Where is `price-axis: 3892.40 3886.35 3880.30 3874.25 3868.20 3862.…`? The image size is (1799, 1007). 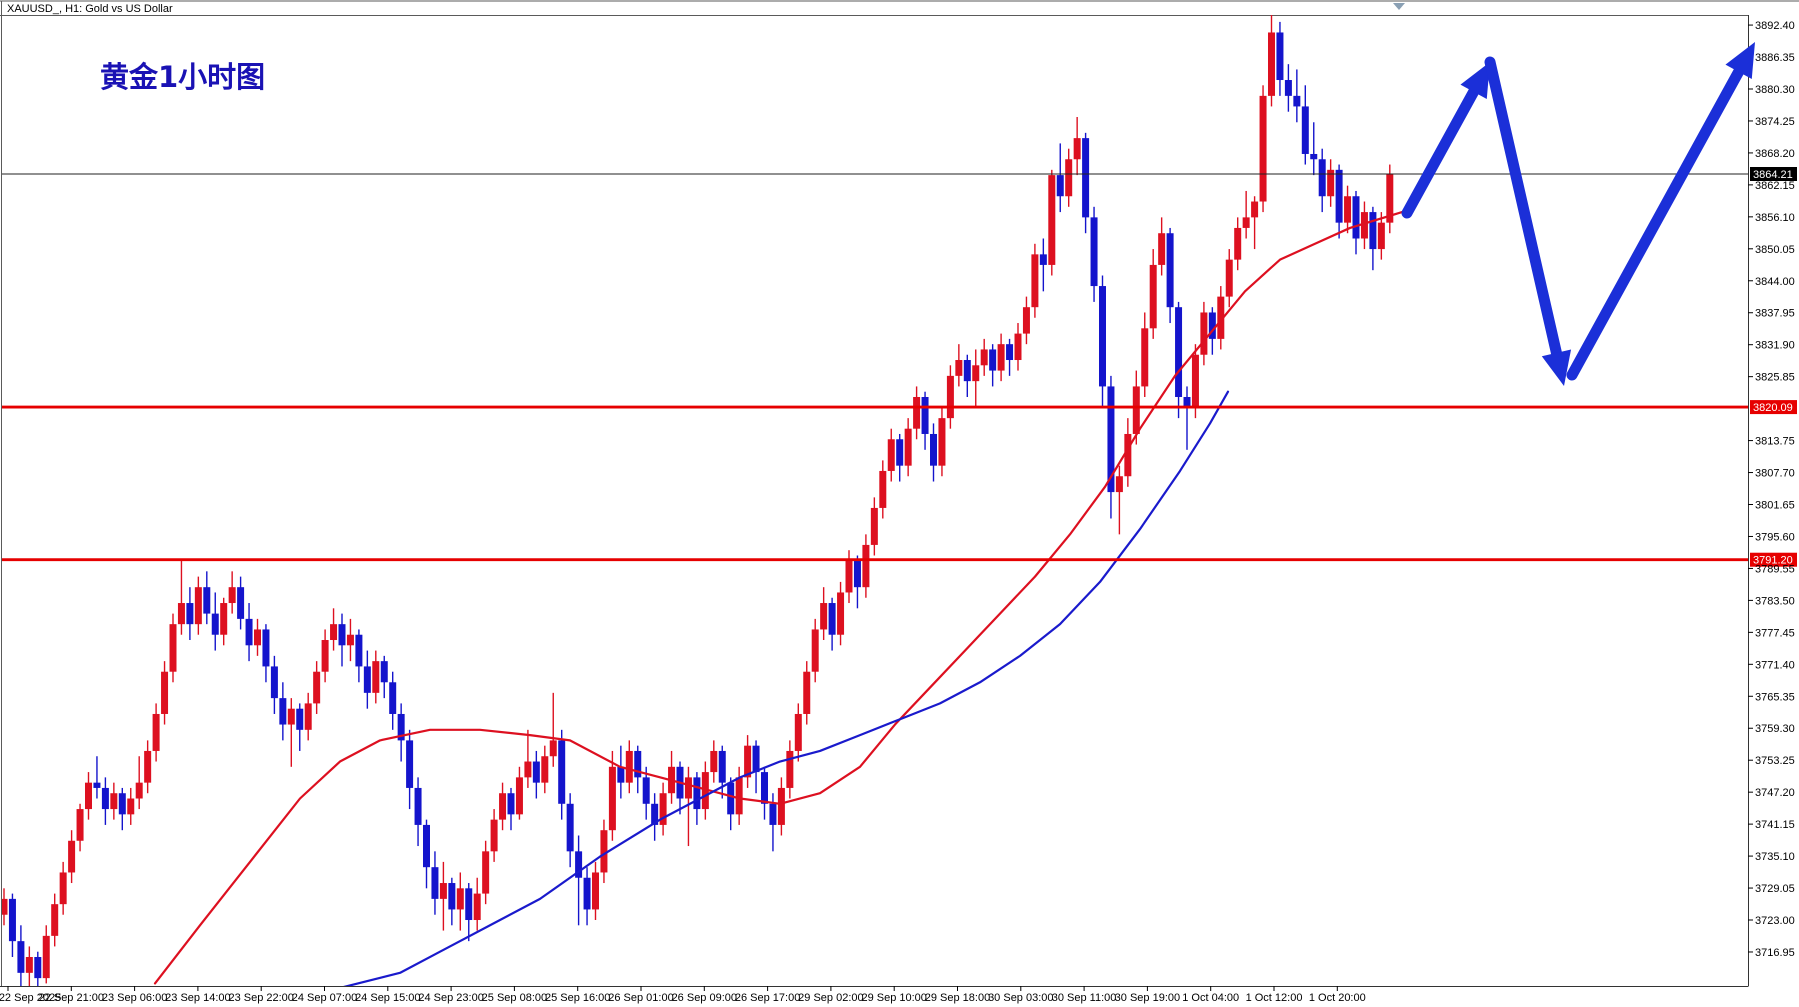 price-axis: 3892.40 3886.35 3880.30 3874.25 3868.20 3862.… is located at coordinates (1771, 489).